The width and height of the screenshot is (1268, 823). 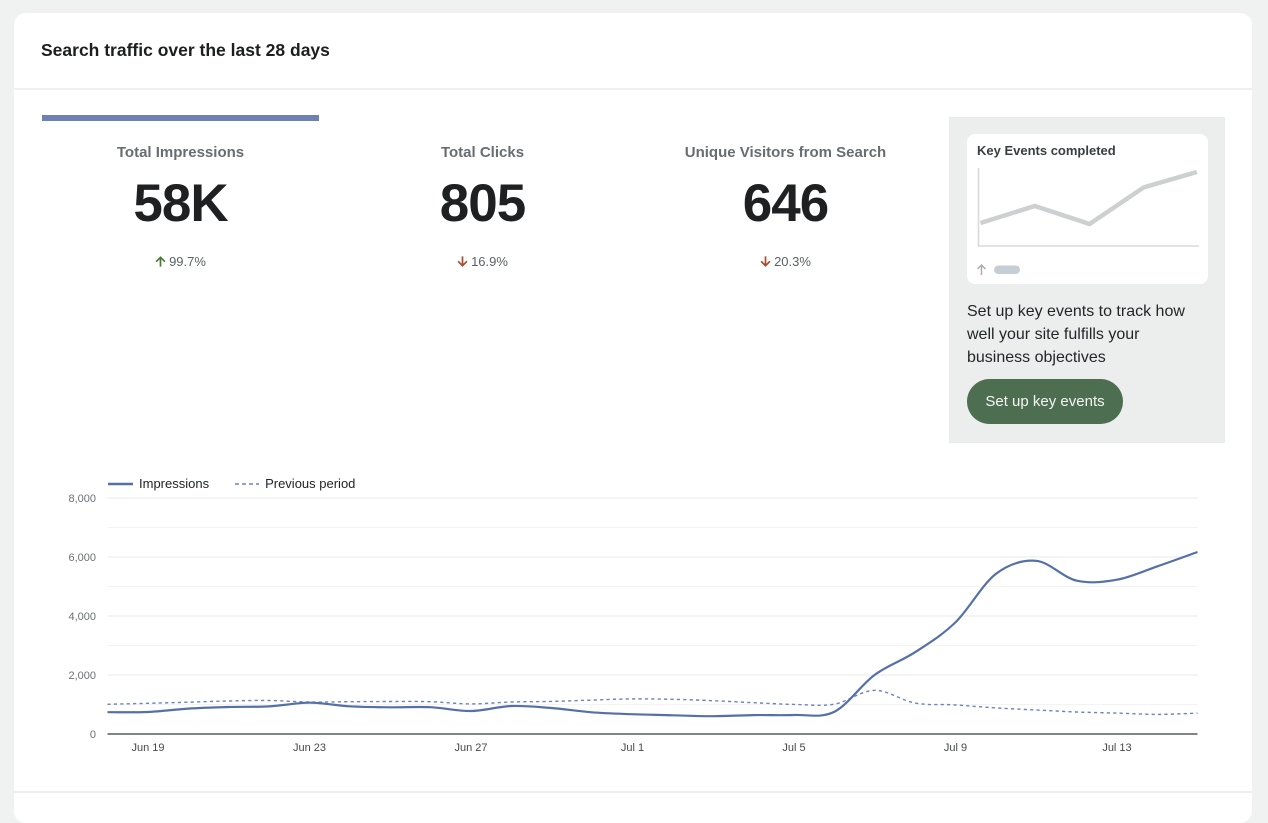 I want to click on svg-text: 0, so click(x=93, y=735).